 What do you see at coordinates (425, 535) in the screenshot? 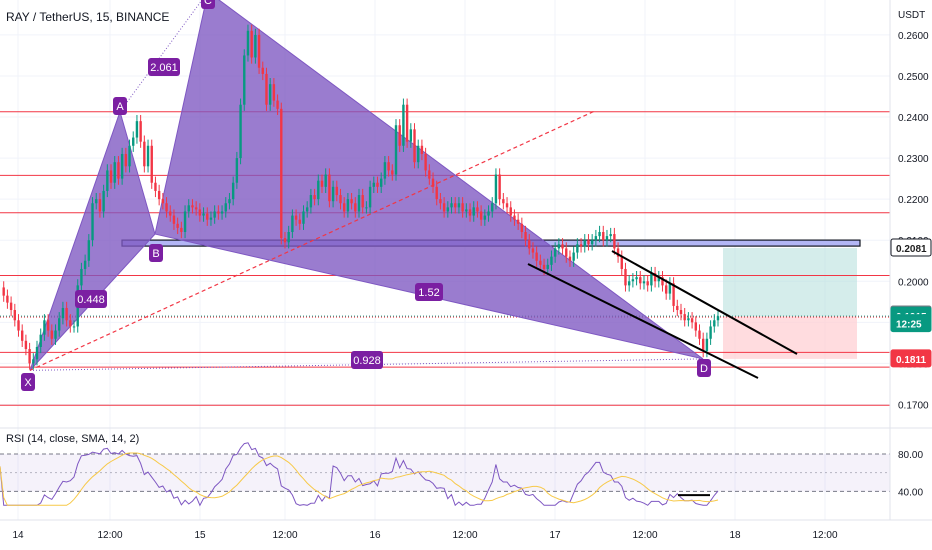
I see `time-axis: 14 12:00 15 12:00 16 12:00 17 12:00 18 12:00` at bounding box center [425, 535].